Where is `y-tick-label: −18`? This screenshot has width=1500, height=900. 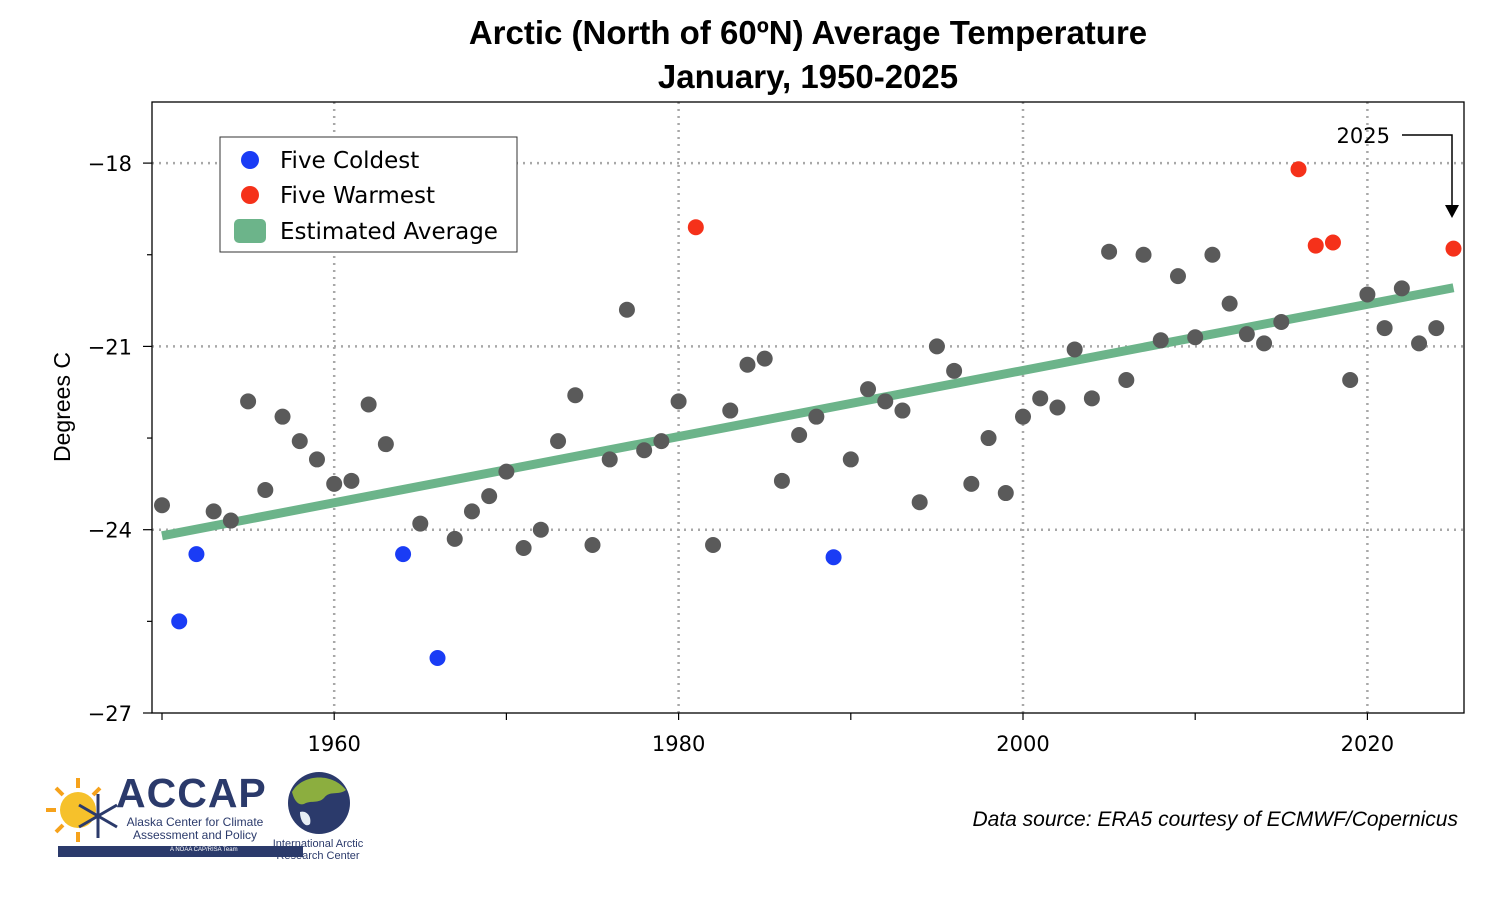
y-tick-label: −18 is located at coordinates (110, 164).